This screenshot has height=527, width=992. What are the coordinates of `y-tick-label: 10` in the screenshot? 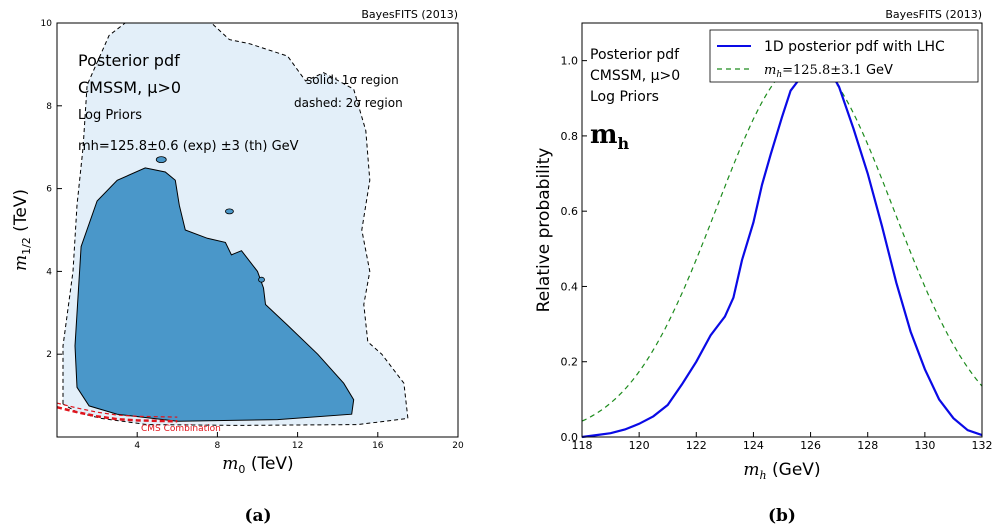 It's located at (47, 24).